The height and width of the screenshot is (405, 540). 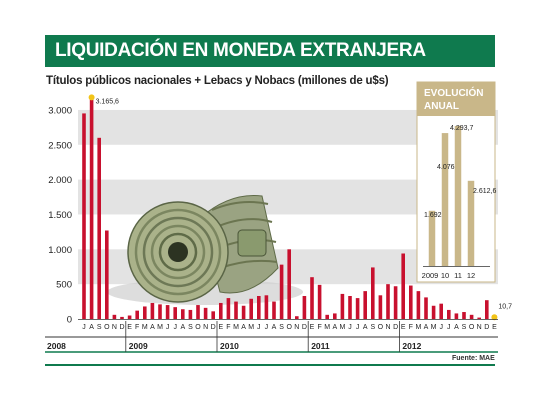 What do you see at coordinates (60, 180) in the screenshot?
I see `y-tick-label: 2.000` at bounding box center [60, 180].